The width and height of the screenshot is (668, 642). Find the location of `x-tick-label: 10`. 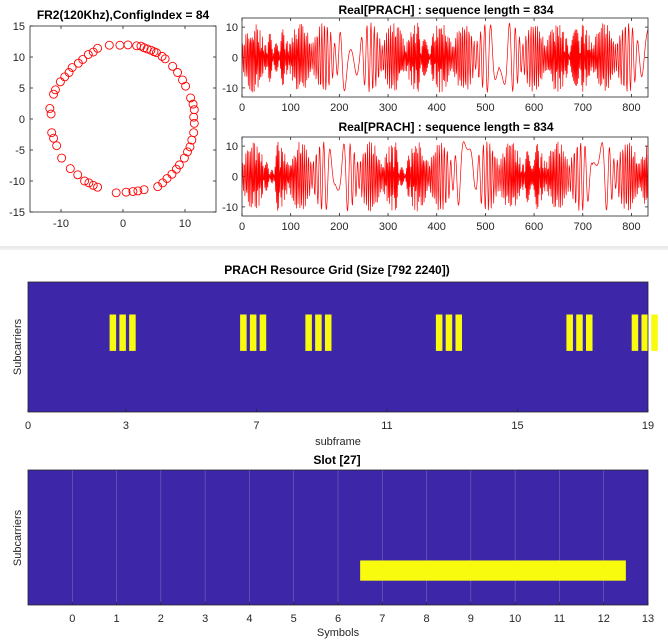

x-tick-label: 10 is located at coordinates (185, 224).